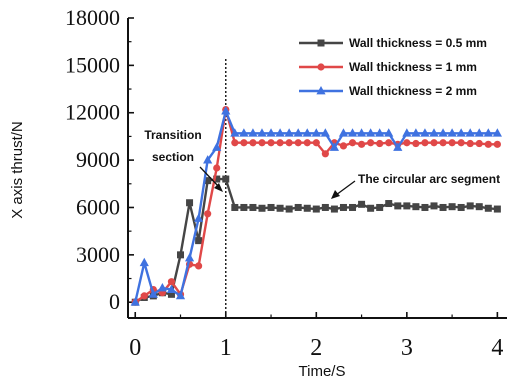 The width and height of the screenshot is (507, 381). I want to click on y-tick-label: 15000, so click(92, 64).